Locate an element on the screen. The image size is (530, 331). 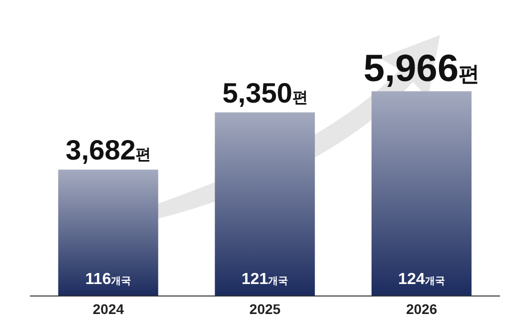
annotation: 116개국 is located at coordinates (108, 279).